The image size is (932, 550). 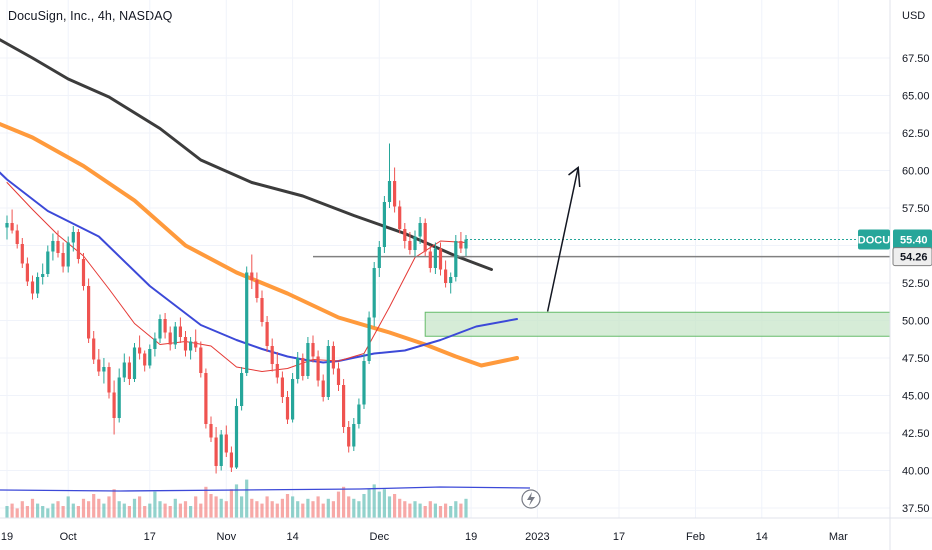 What do you see at coordinates (913, 16) in the screenshot?
I see `currency-label: USD` at bounding box center [913, 16].